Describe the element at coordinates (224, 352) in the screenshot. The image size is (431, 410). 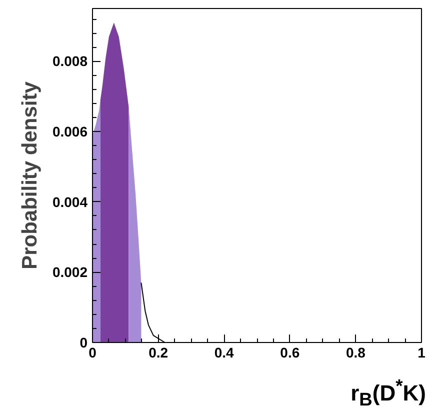
I see `x-tick-label: 0.4` at that location.